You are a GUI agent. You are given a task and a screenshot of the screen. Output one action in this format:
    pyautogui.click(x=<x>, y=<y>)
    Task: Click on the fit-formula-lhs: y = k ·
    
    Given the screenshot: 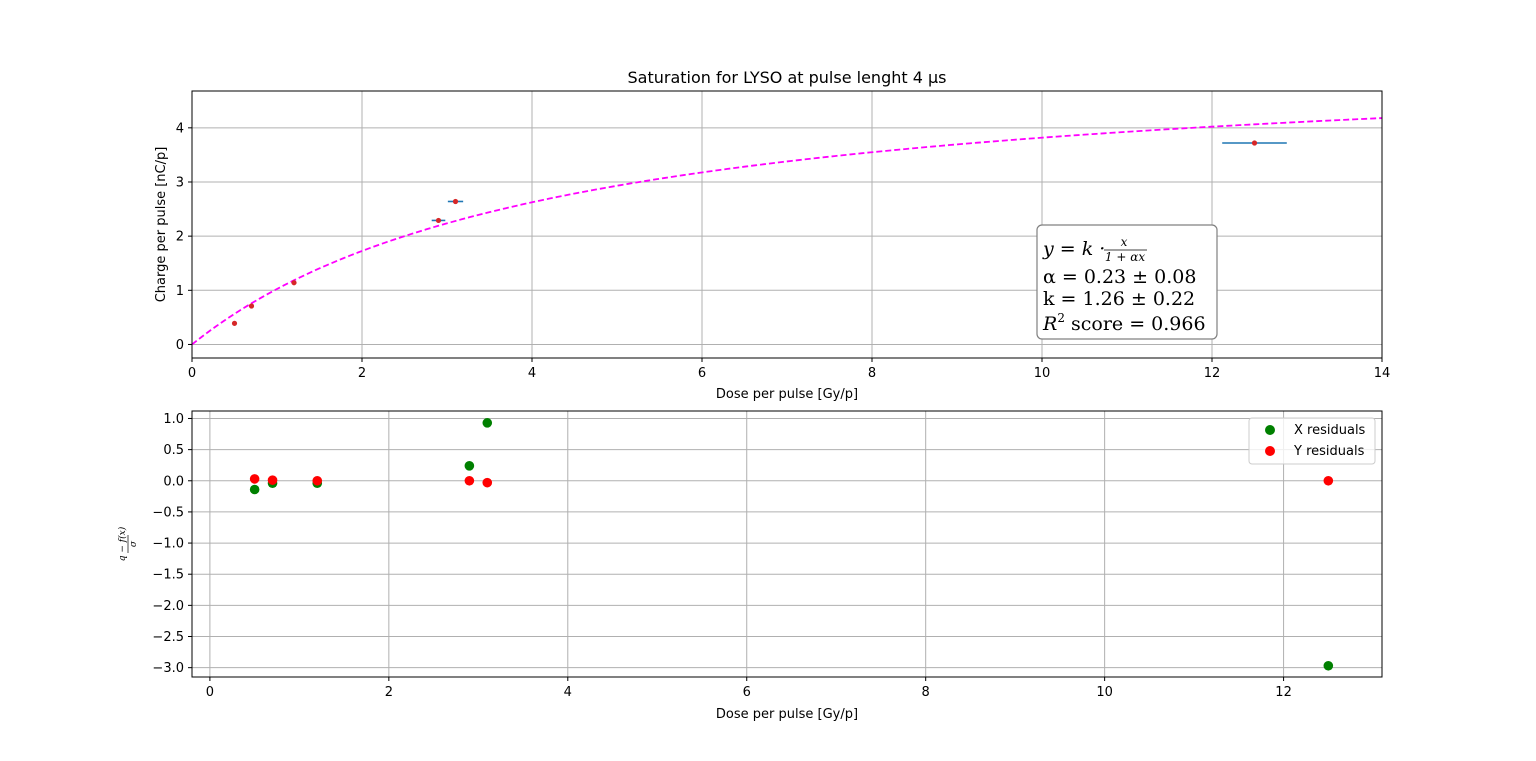 What is the action you would take?
    pyautogui.click(x=1073, y=249)
    